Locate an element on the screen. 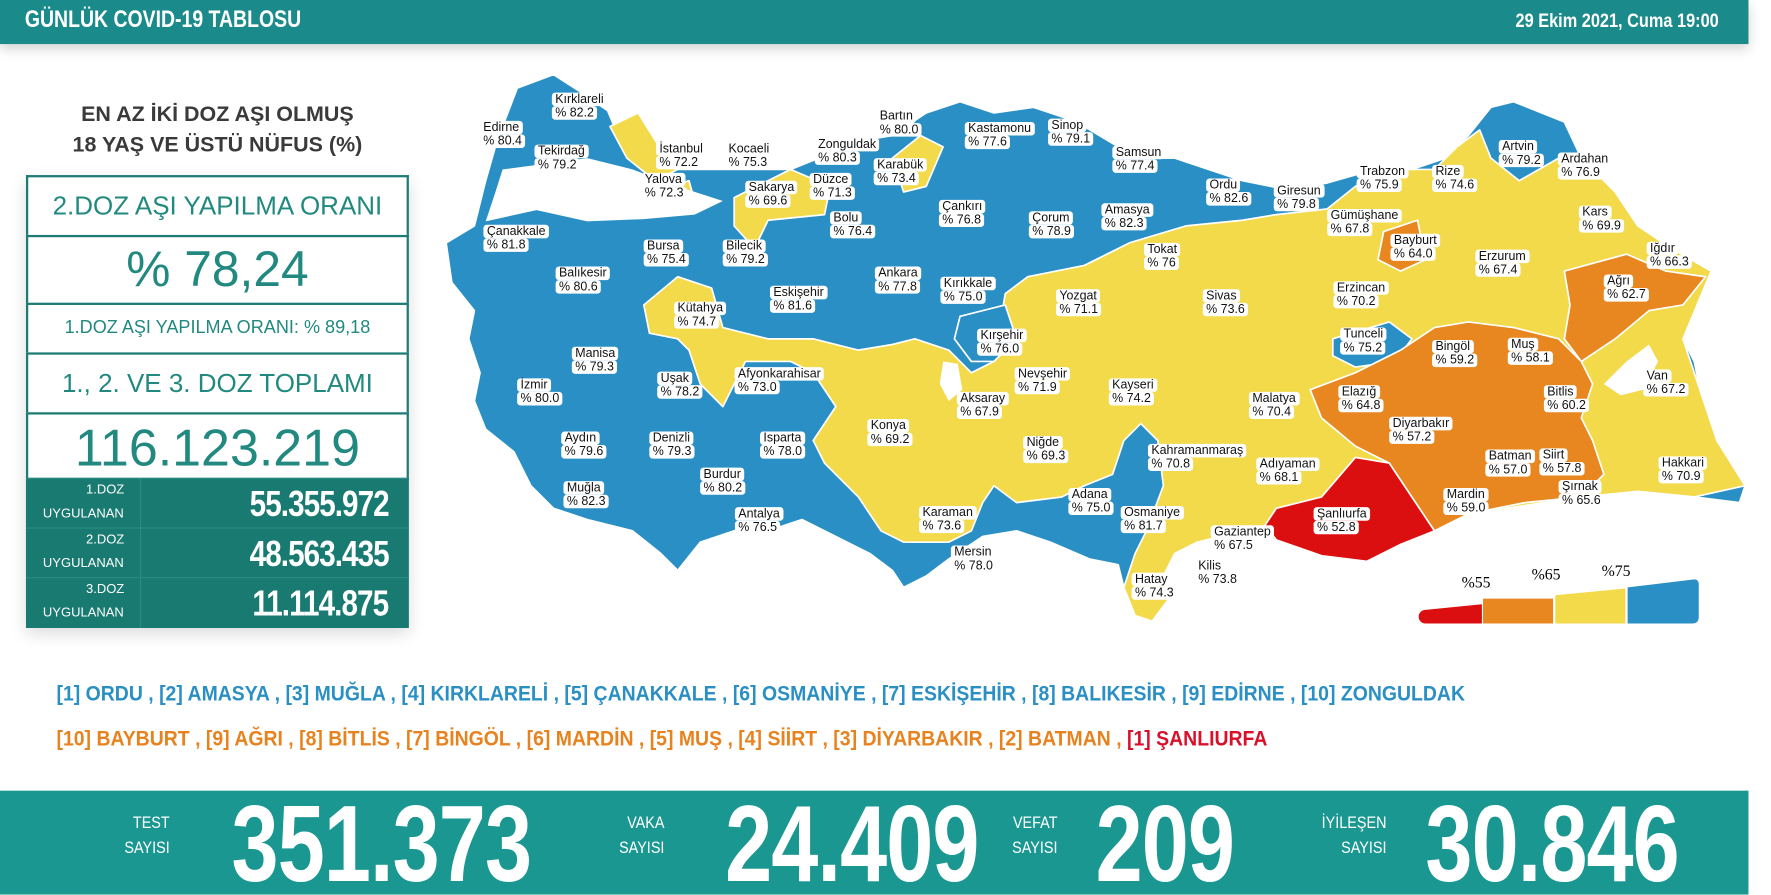  legend-label-65: %65 is located at coordinates (1546, 574).